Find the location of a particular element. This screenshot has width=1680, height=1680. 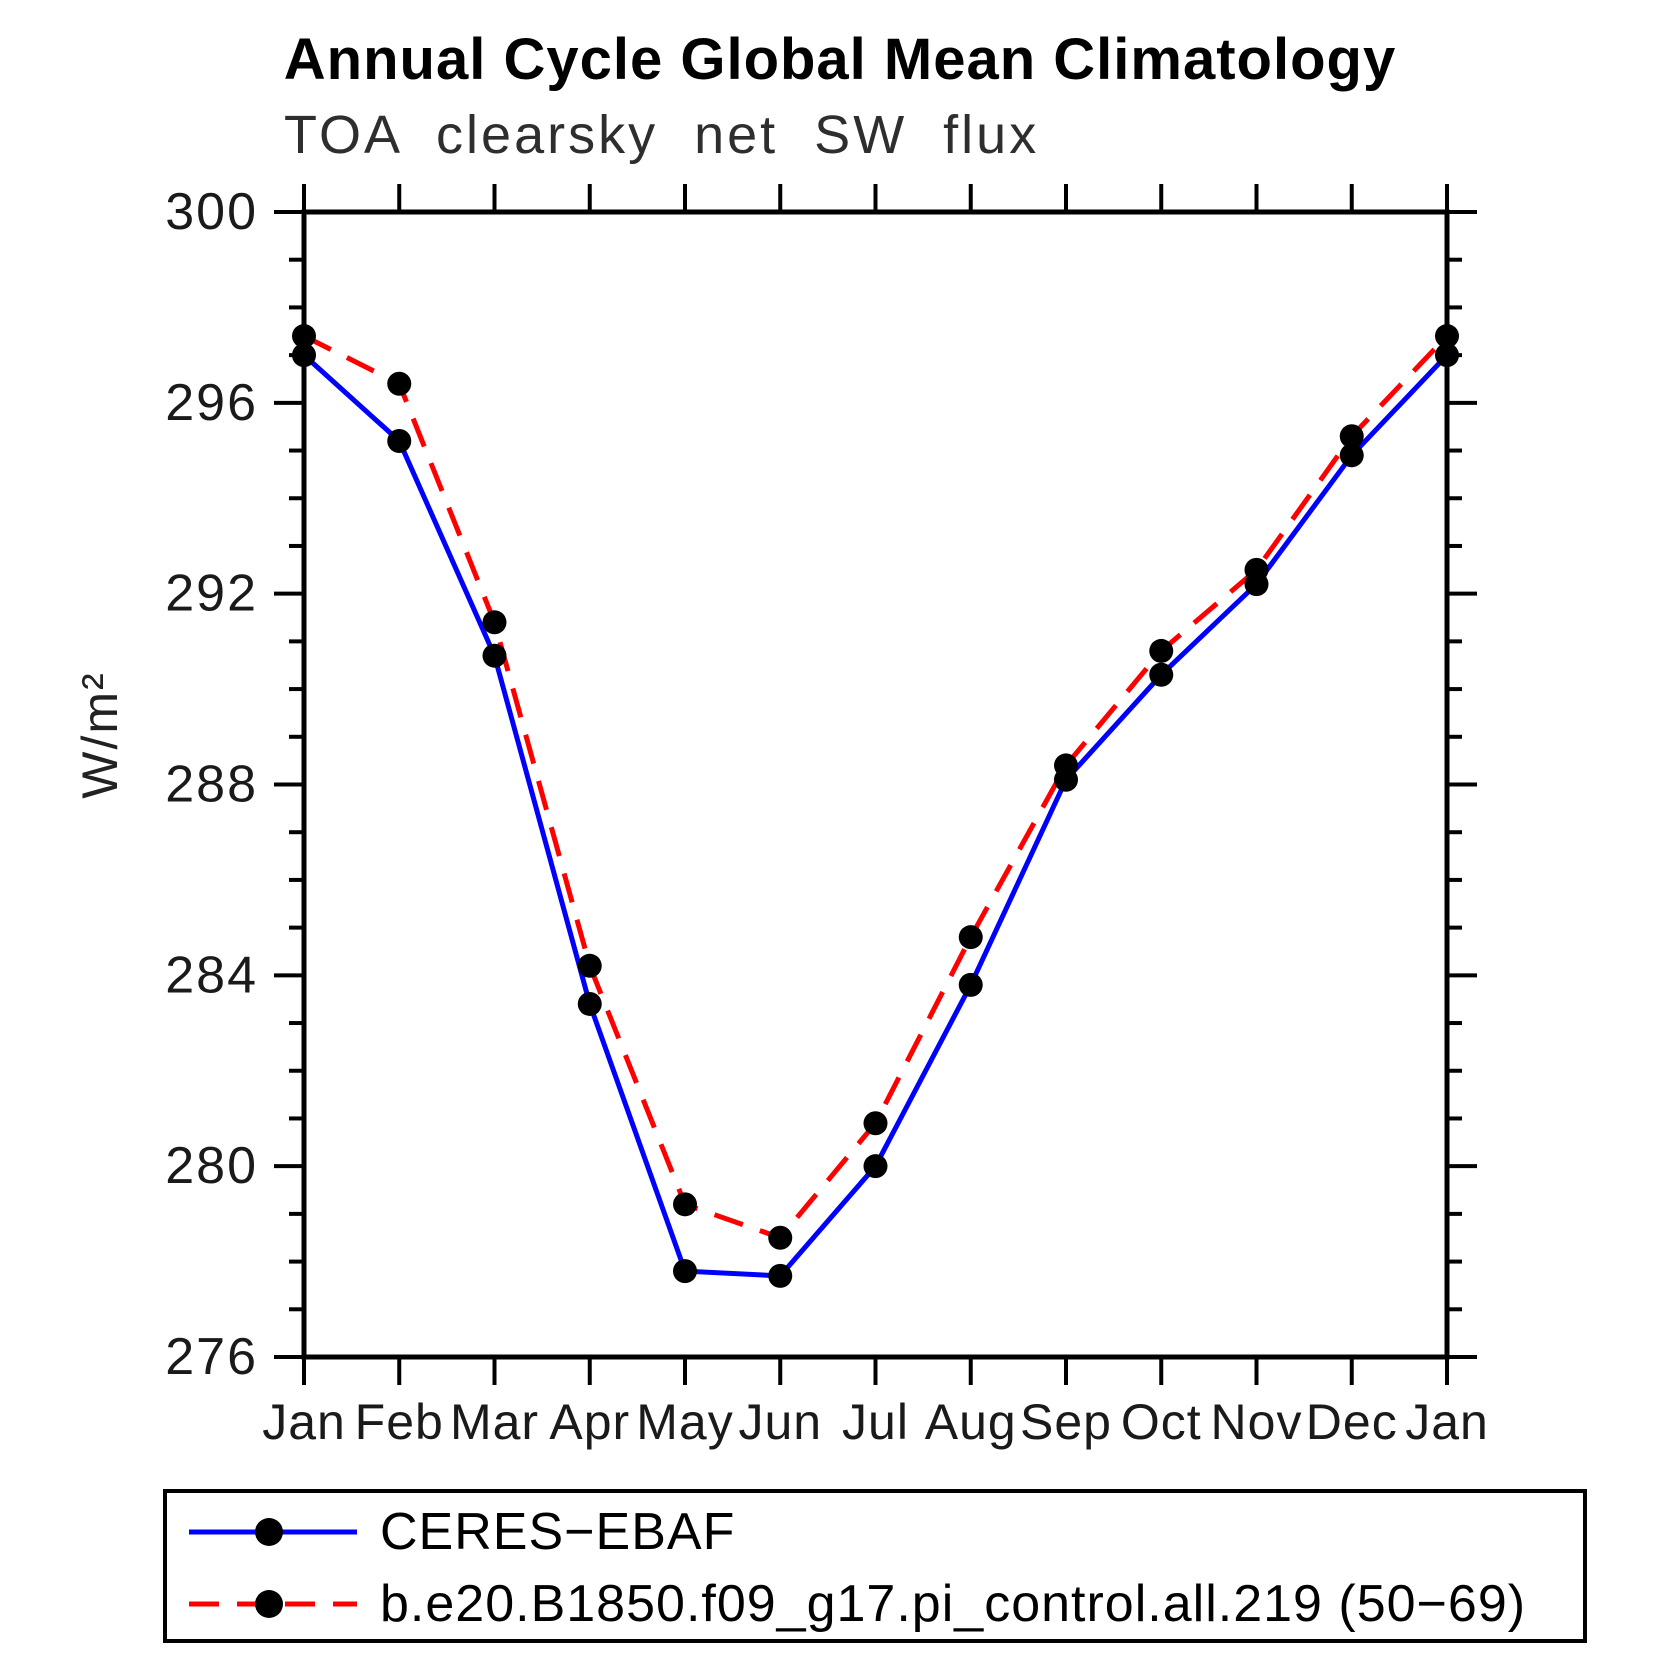

legend-marker-solid-line is located at coordinates (273, 1532).